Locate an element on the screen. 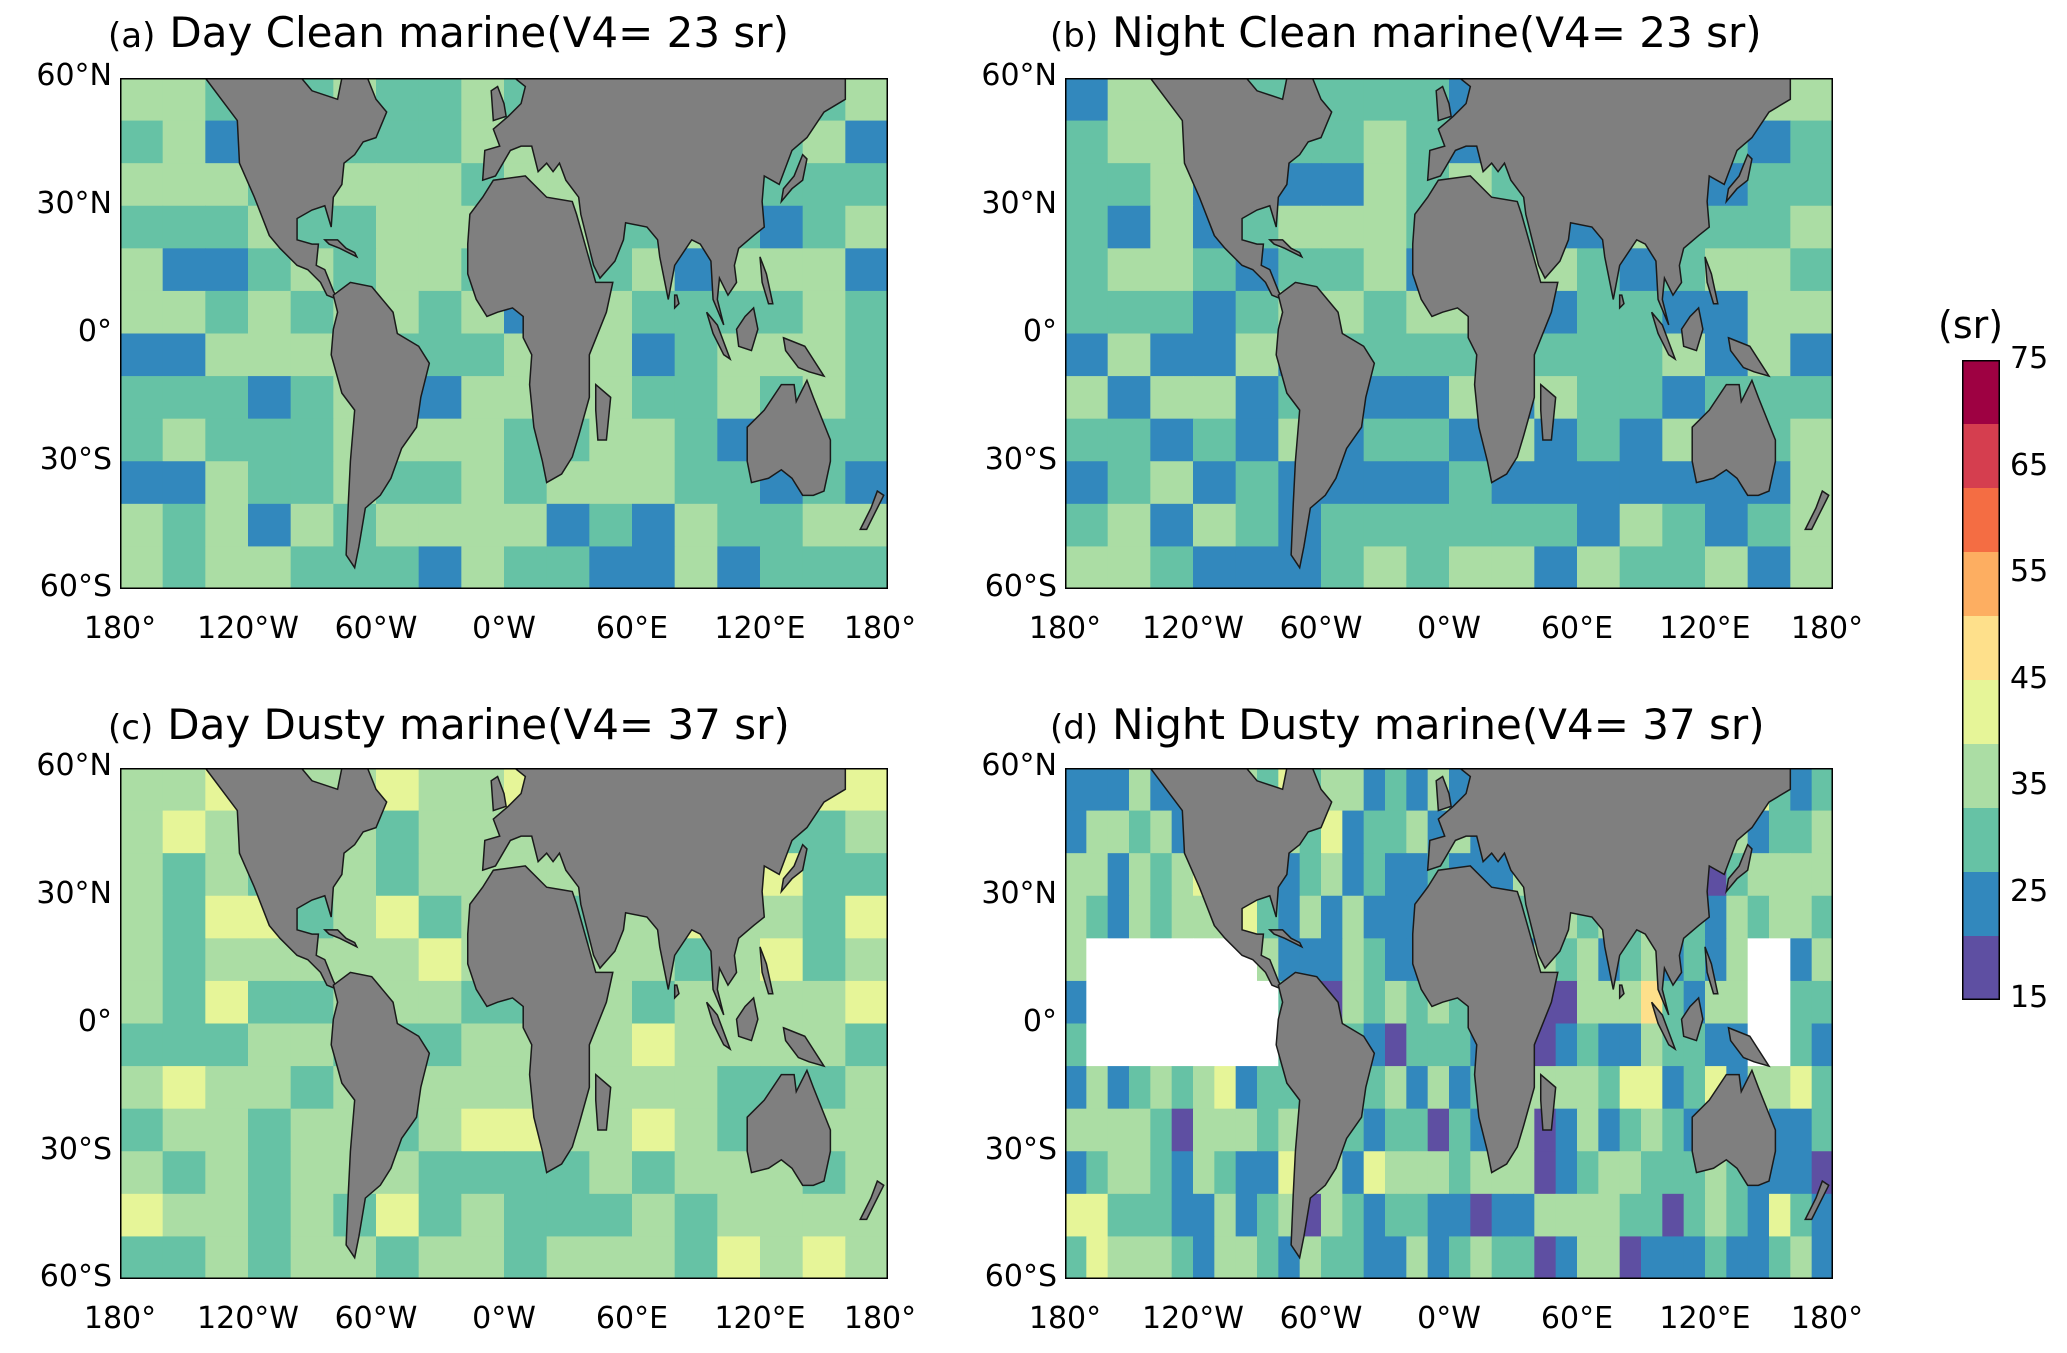 Image resolution: width=2067 pixels, height=1353 pixels. x-tick: 60°E is located at coordinates (1577, 628).